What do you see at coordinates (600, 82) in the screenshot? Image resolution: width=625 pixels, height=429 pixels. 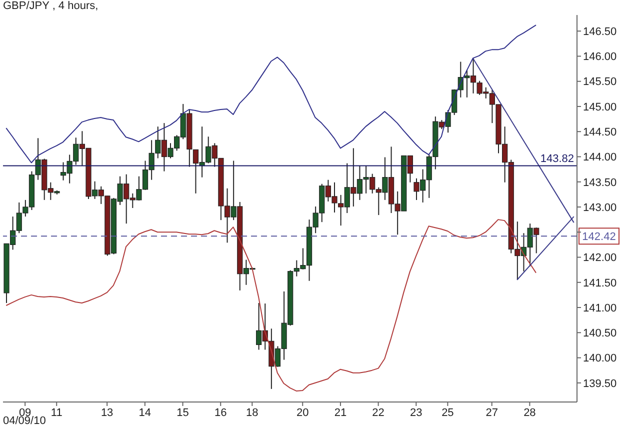 I see `y-tick-label: 145.50` at bounding box center [600, 82].